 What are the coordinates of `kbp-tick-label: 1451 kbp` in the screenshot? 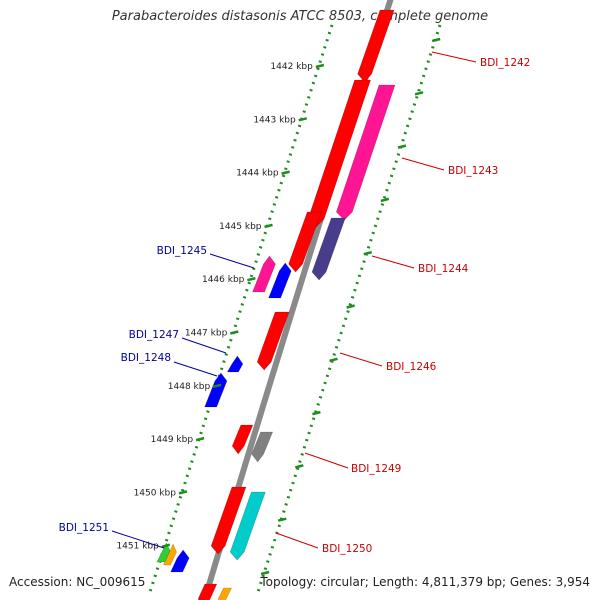 It's located at (137, 547).